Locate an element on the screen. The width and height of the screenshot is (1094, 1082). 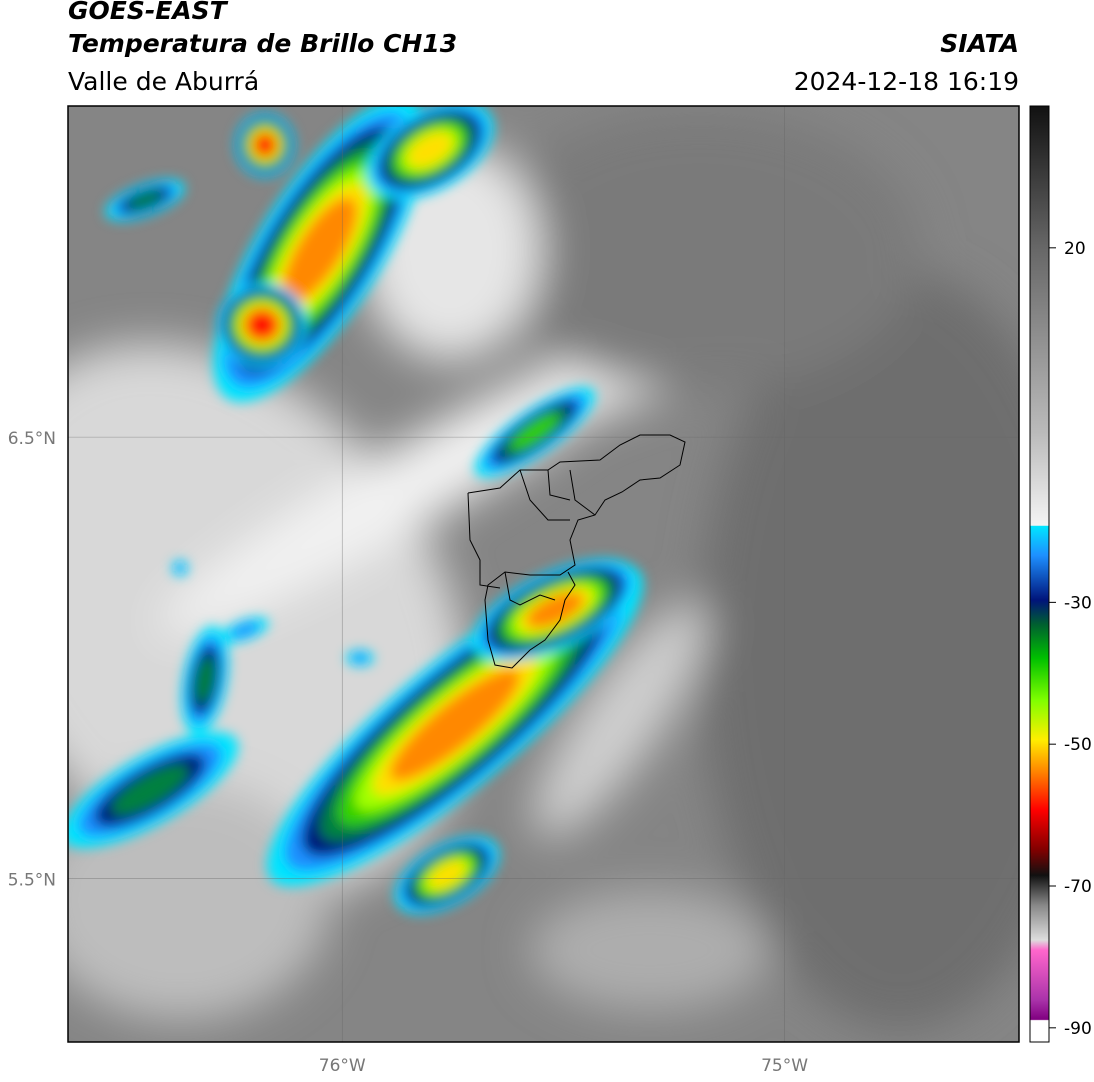
colorbar-tick-label: -30 is located at coordinates (1078, 603).